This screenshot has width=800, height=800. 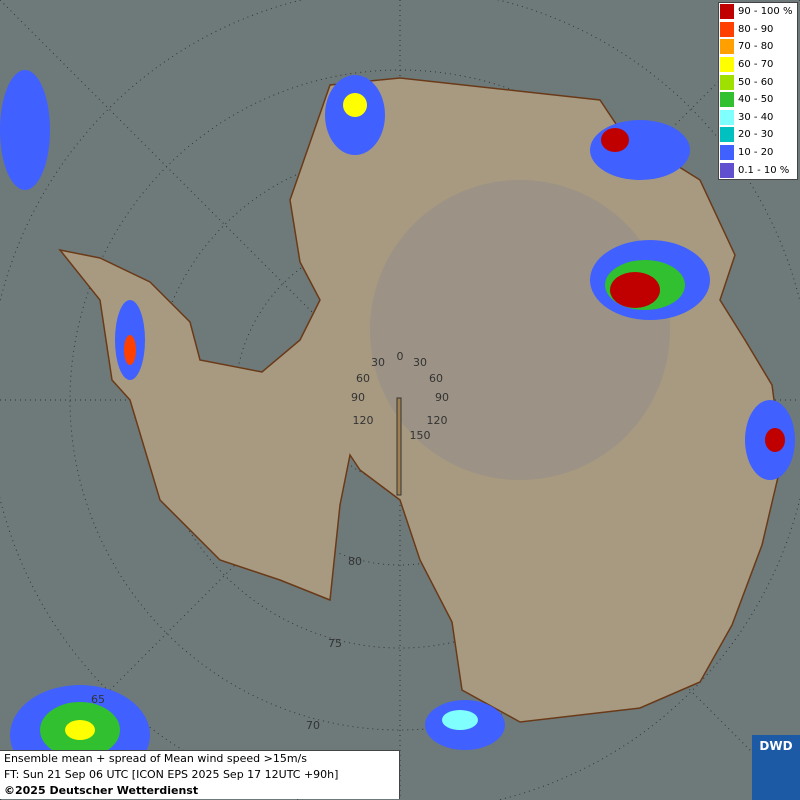 I want to click on legend-label: 10 - 20, so click(x=756, y=153).